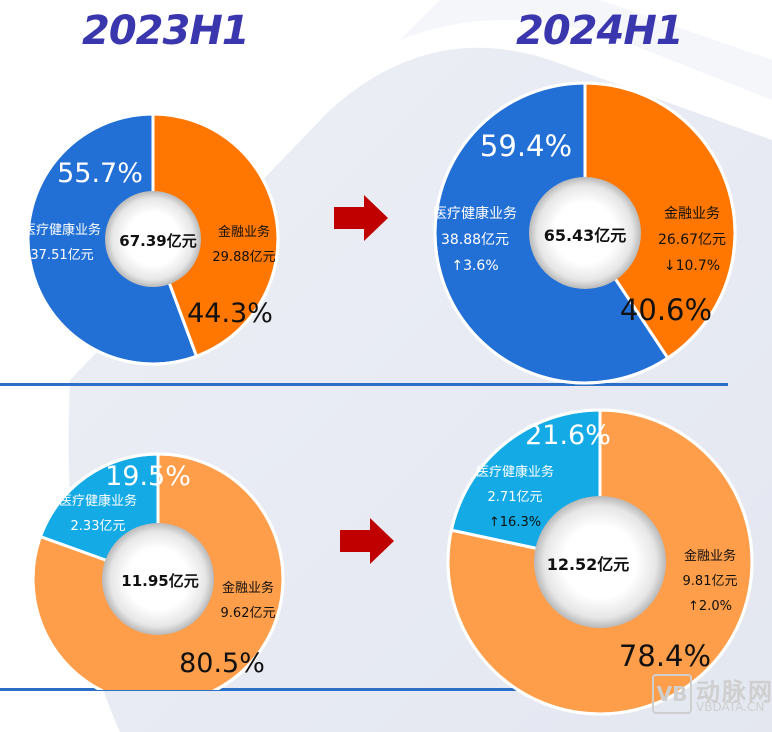 This screenshot has height=732, width=772. Describe the element at coordinates (585, 235) in the screenshot. I see `center-label: 65.43亿元` at that location.